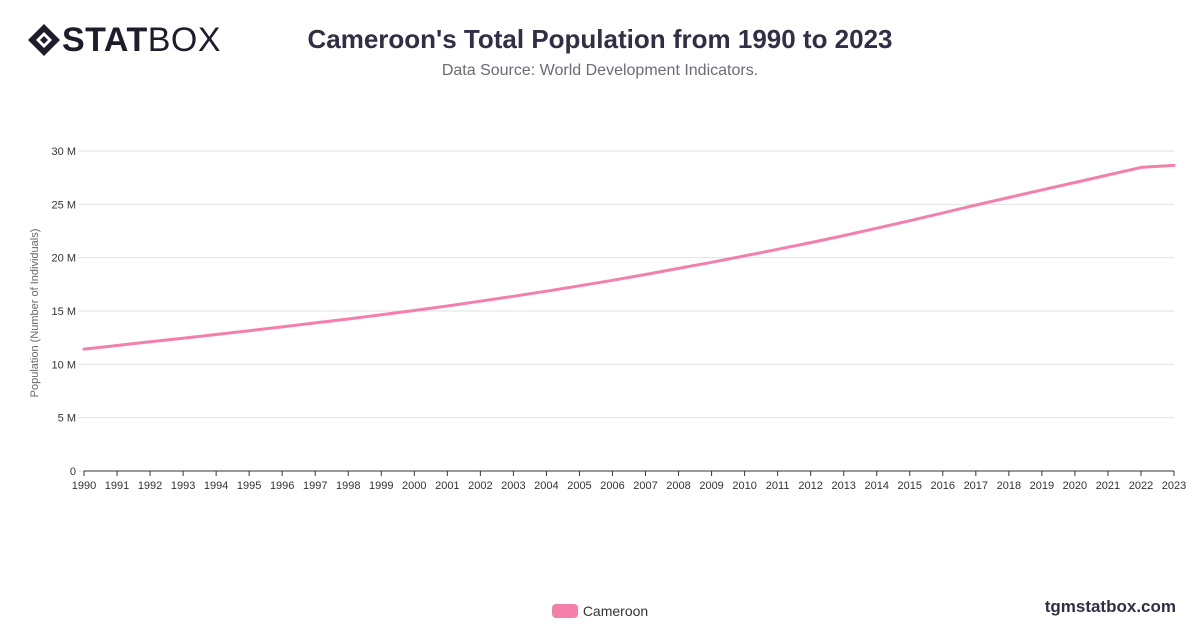 This screenshot has width=1200, height=628. Describe the element at coordinates (64, 205) in the screenshot. I see `y-tick-label: 25 M` at that location.